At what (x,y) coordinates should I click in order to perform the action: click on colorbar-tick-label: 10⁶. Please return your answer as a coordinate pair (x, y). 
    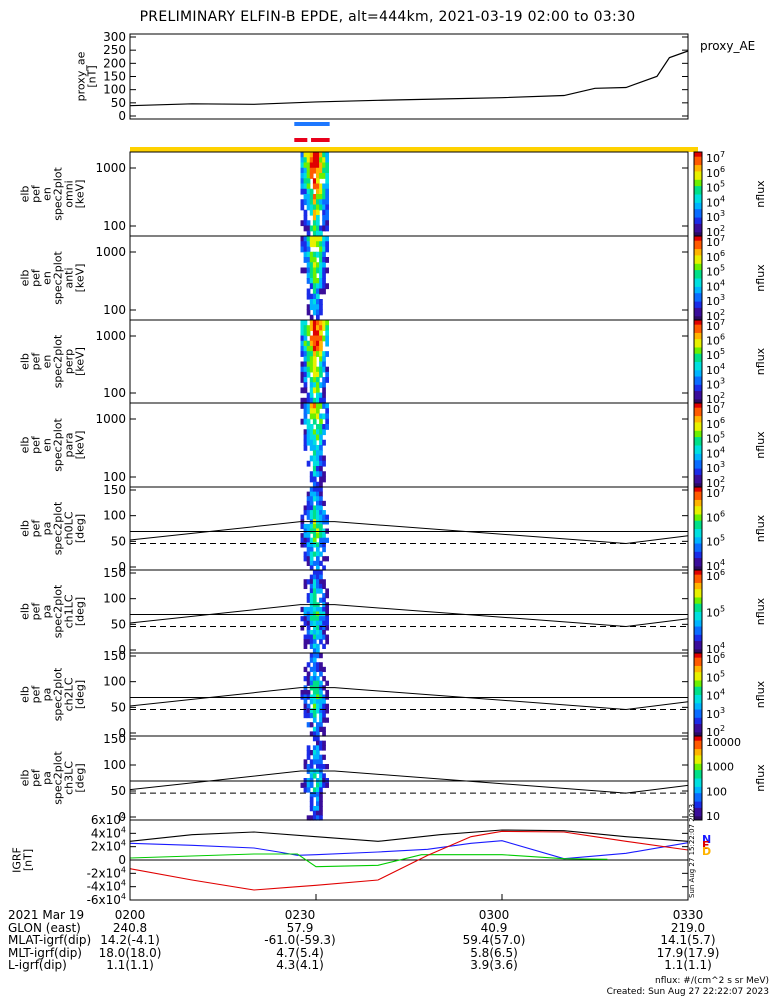
    Looking at the image, I should click on (715, 423).